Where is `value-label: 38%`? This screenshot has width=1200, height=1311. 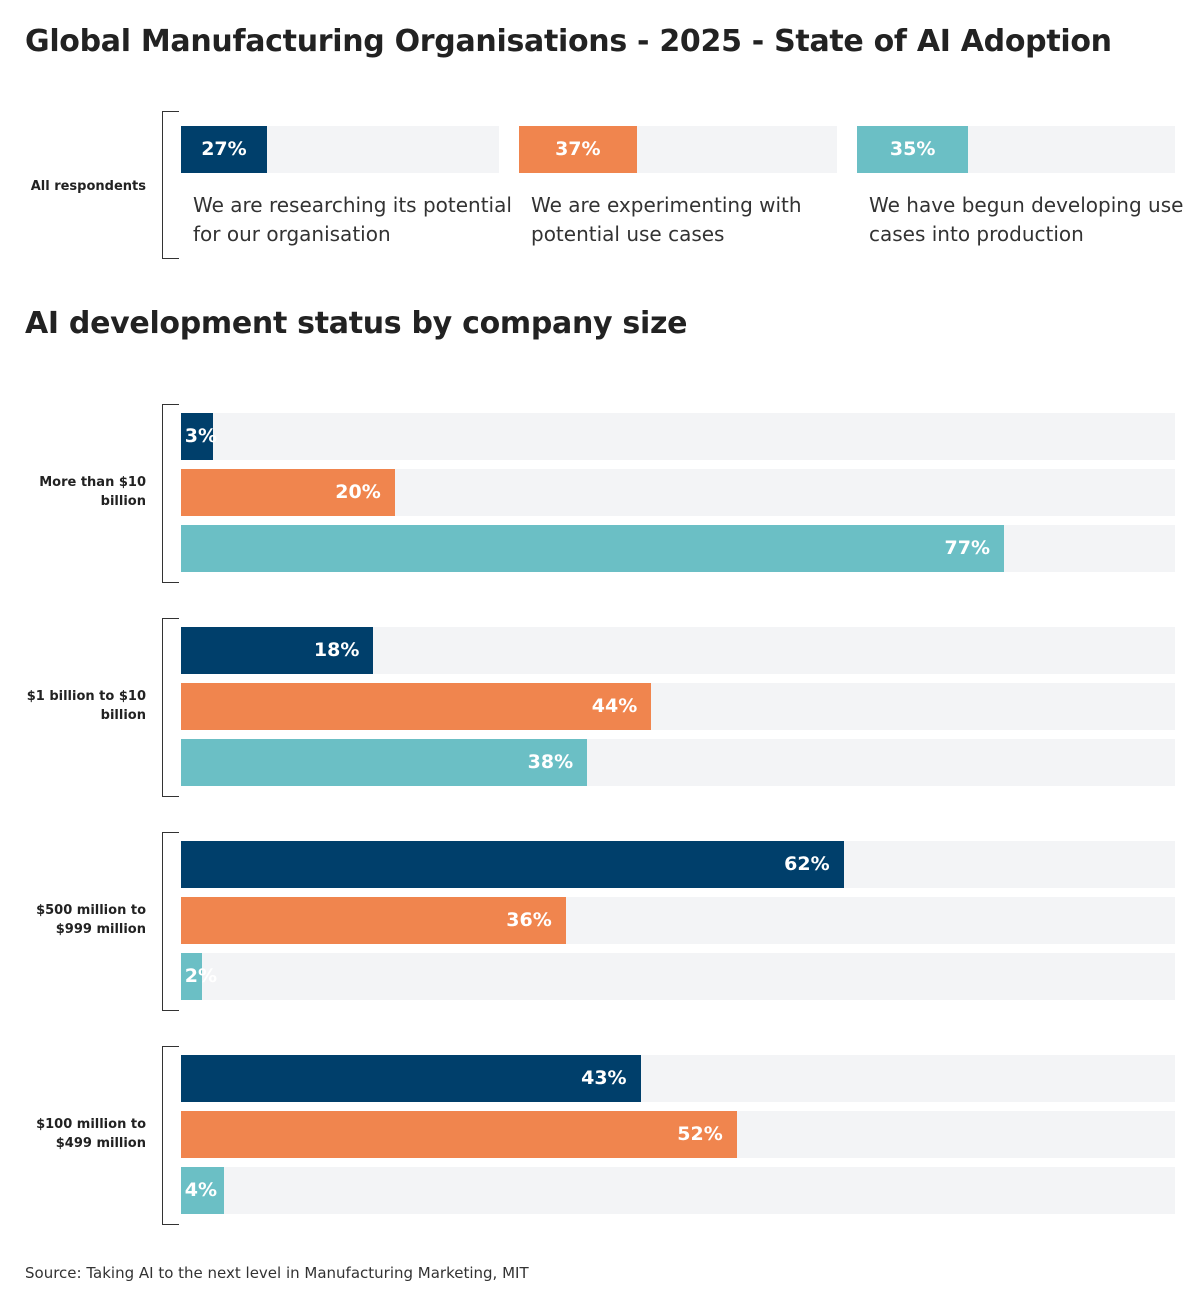 value-label: 38% is located at coordinates (550, 762).